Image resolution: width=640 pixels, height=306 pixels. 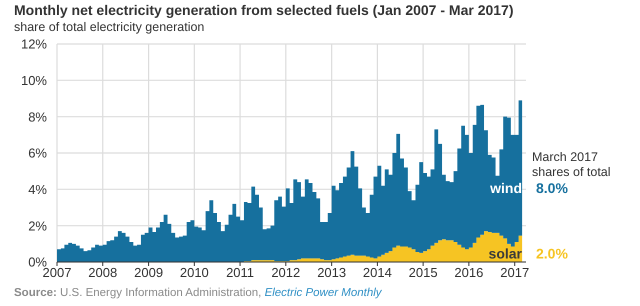 What do you see at coordinates (552, 188) in the screenshot?
I see `text: 8.0%` at bounding box center [552, 188].